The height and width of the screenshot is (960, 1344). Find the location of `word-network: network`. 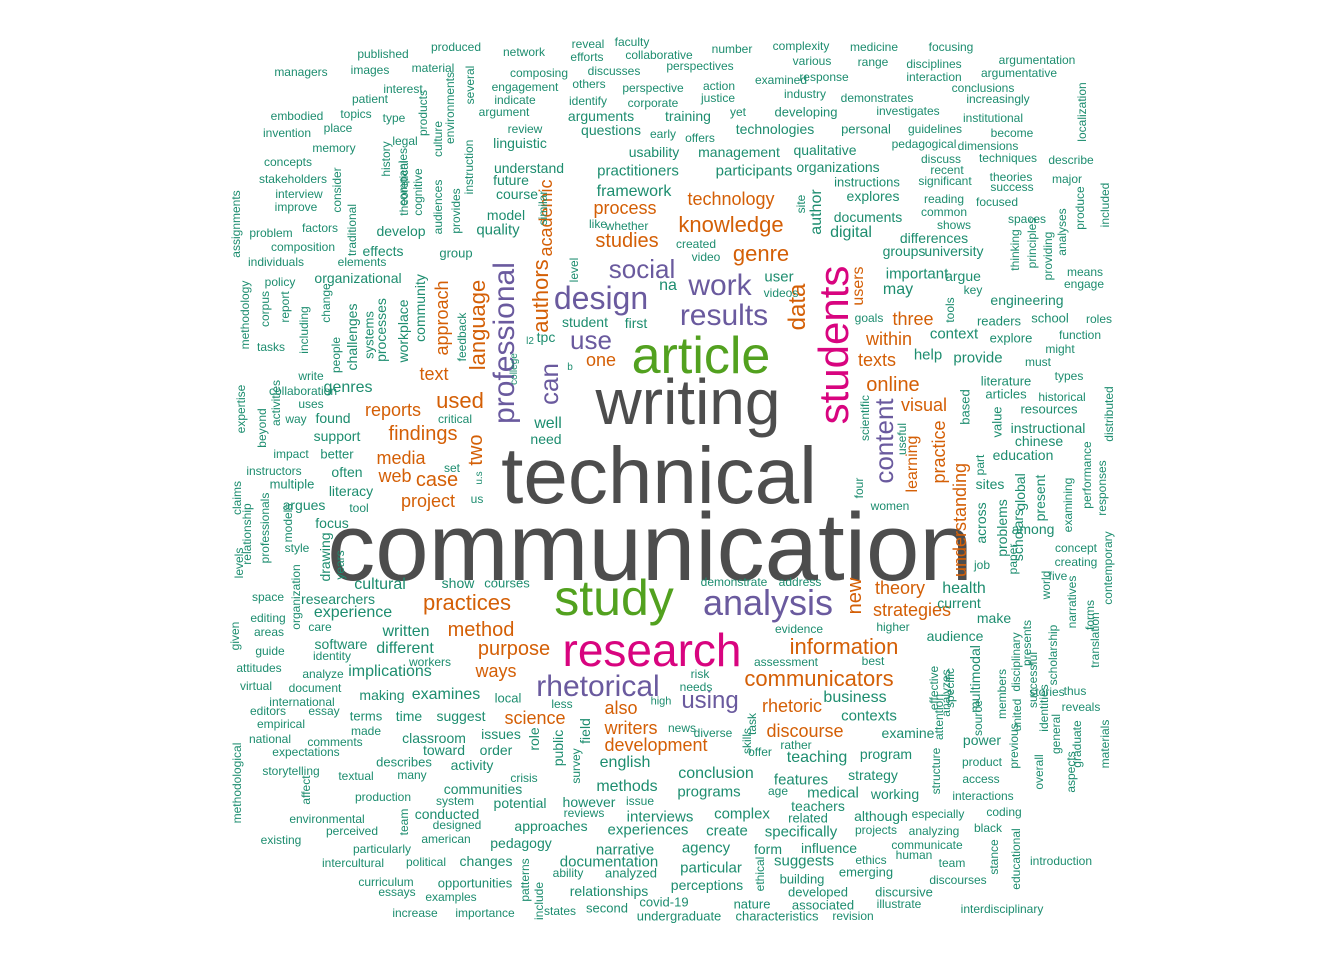

word-network: network is located at coordinates (524, 52).